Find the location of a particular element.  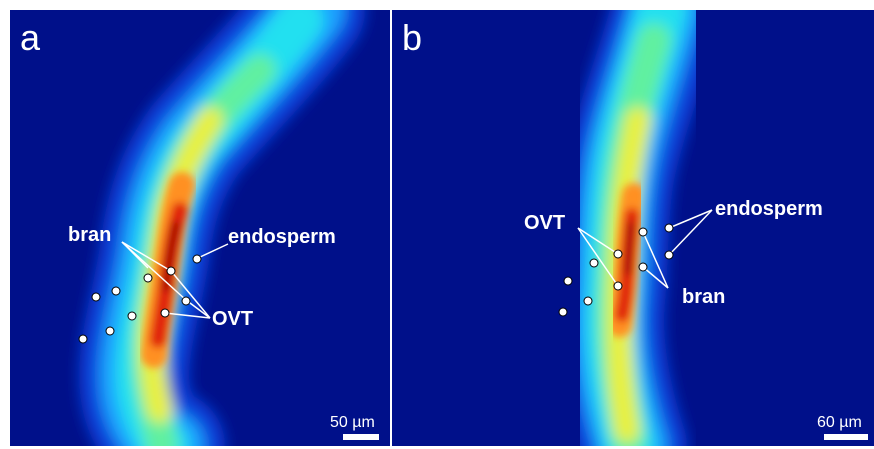

panel-b-letter: b is located at coordinates (412, 37).